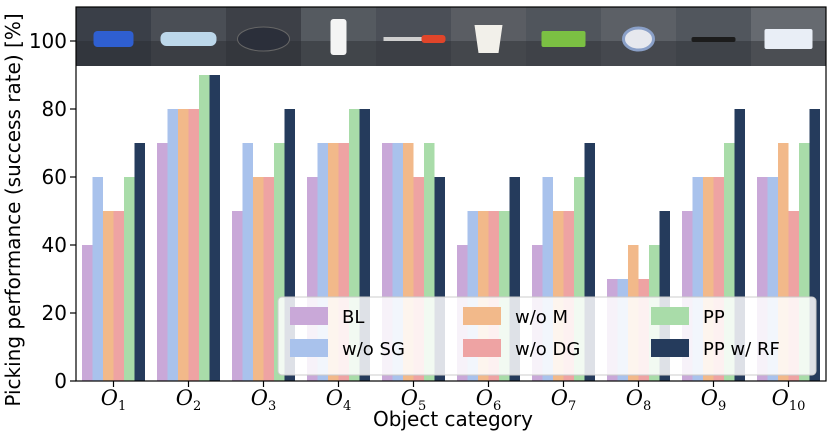 Image resolution: width=831 pixels, height=432 pixels. I want to click on y-tick-label: 0, so click(60, 381).